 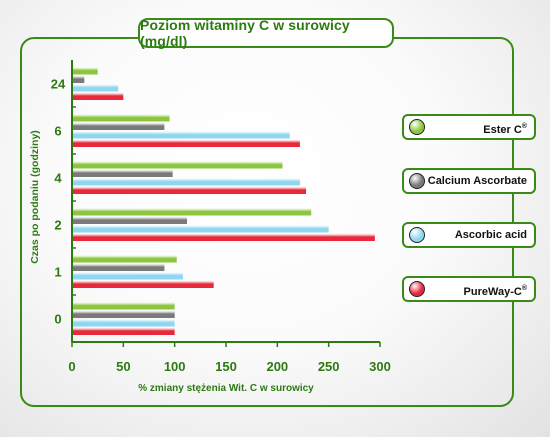 I want to click on y-tick-label: 6, so click(x=57, y=131).